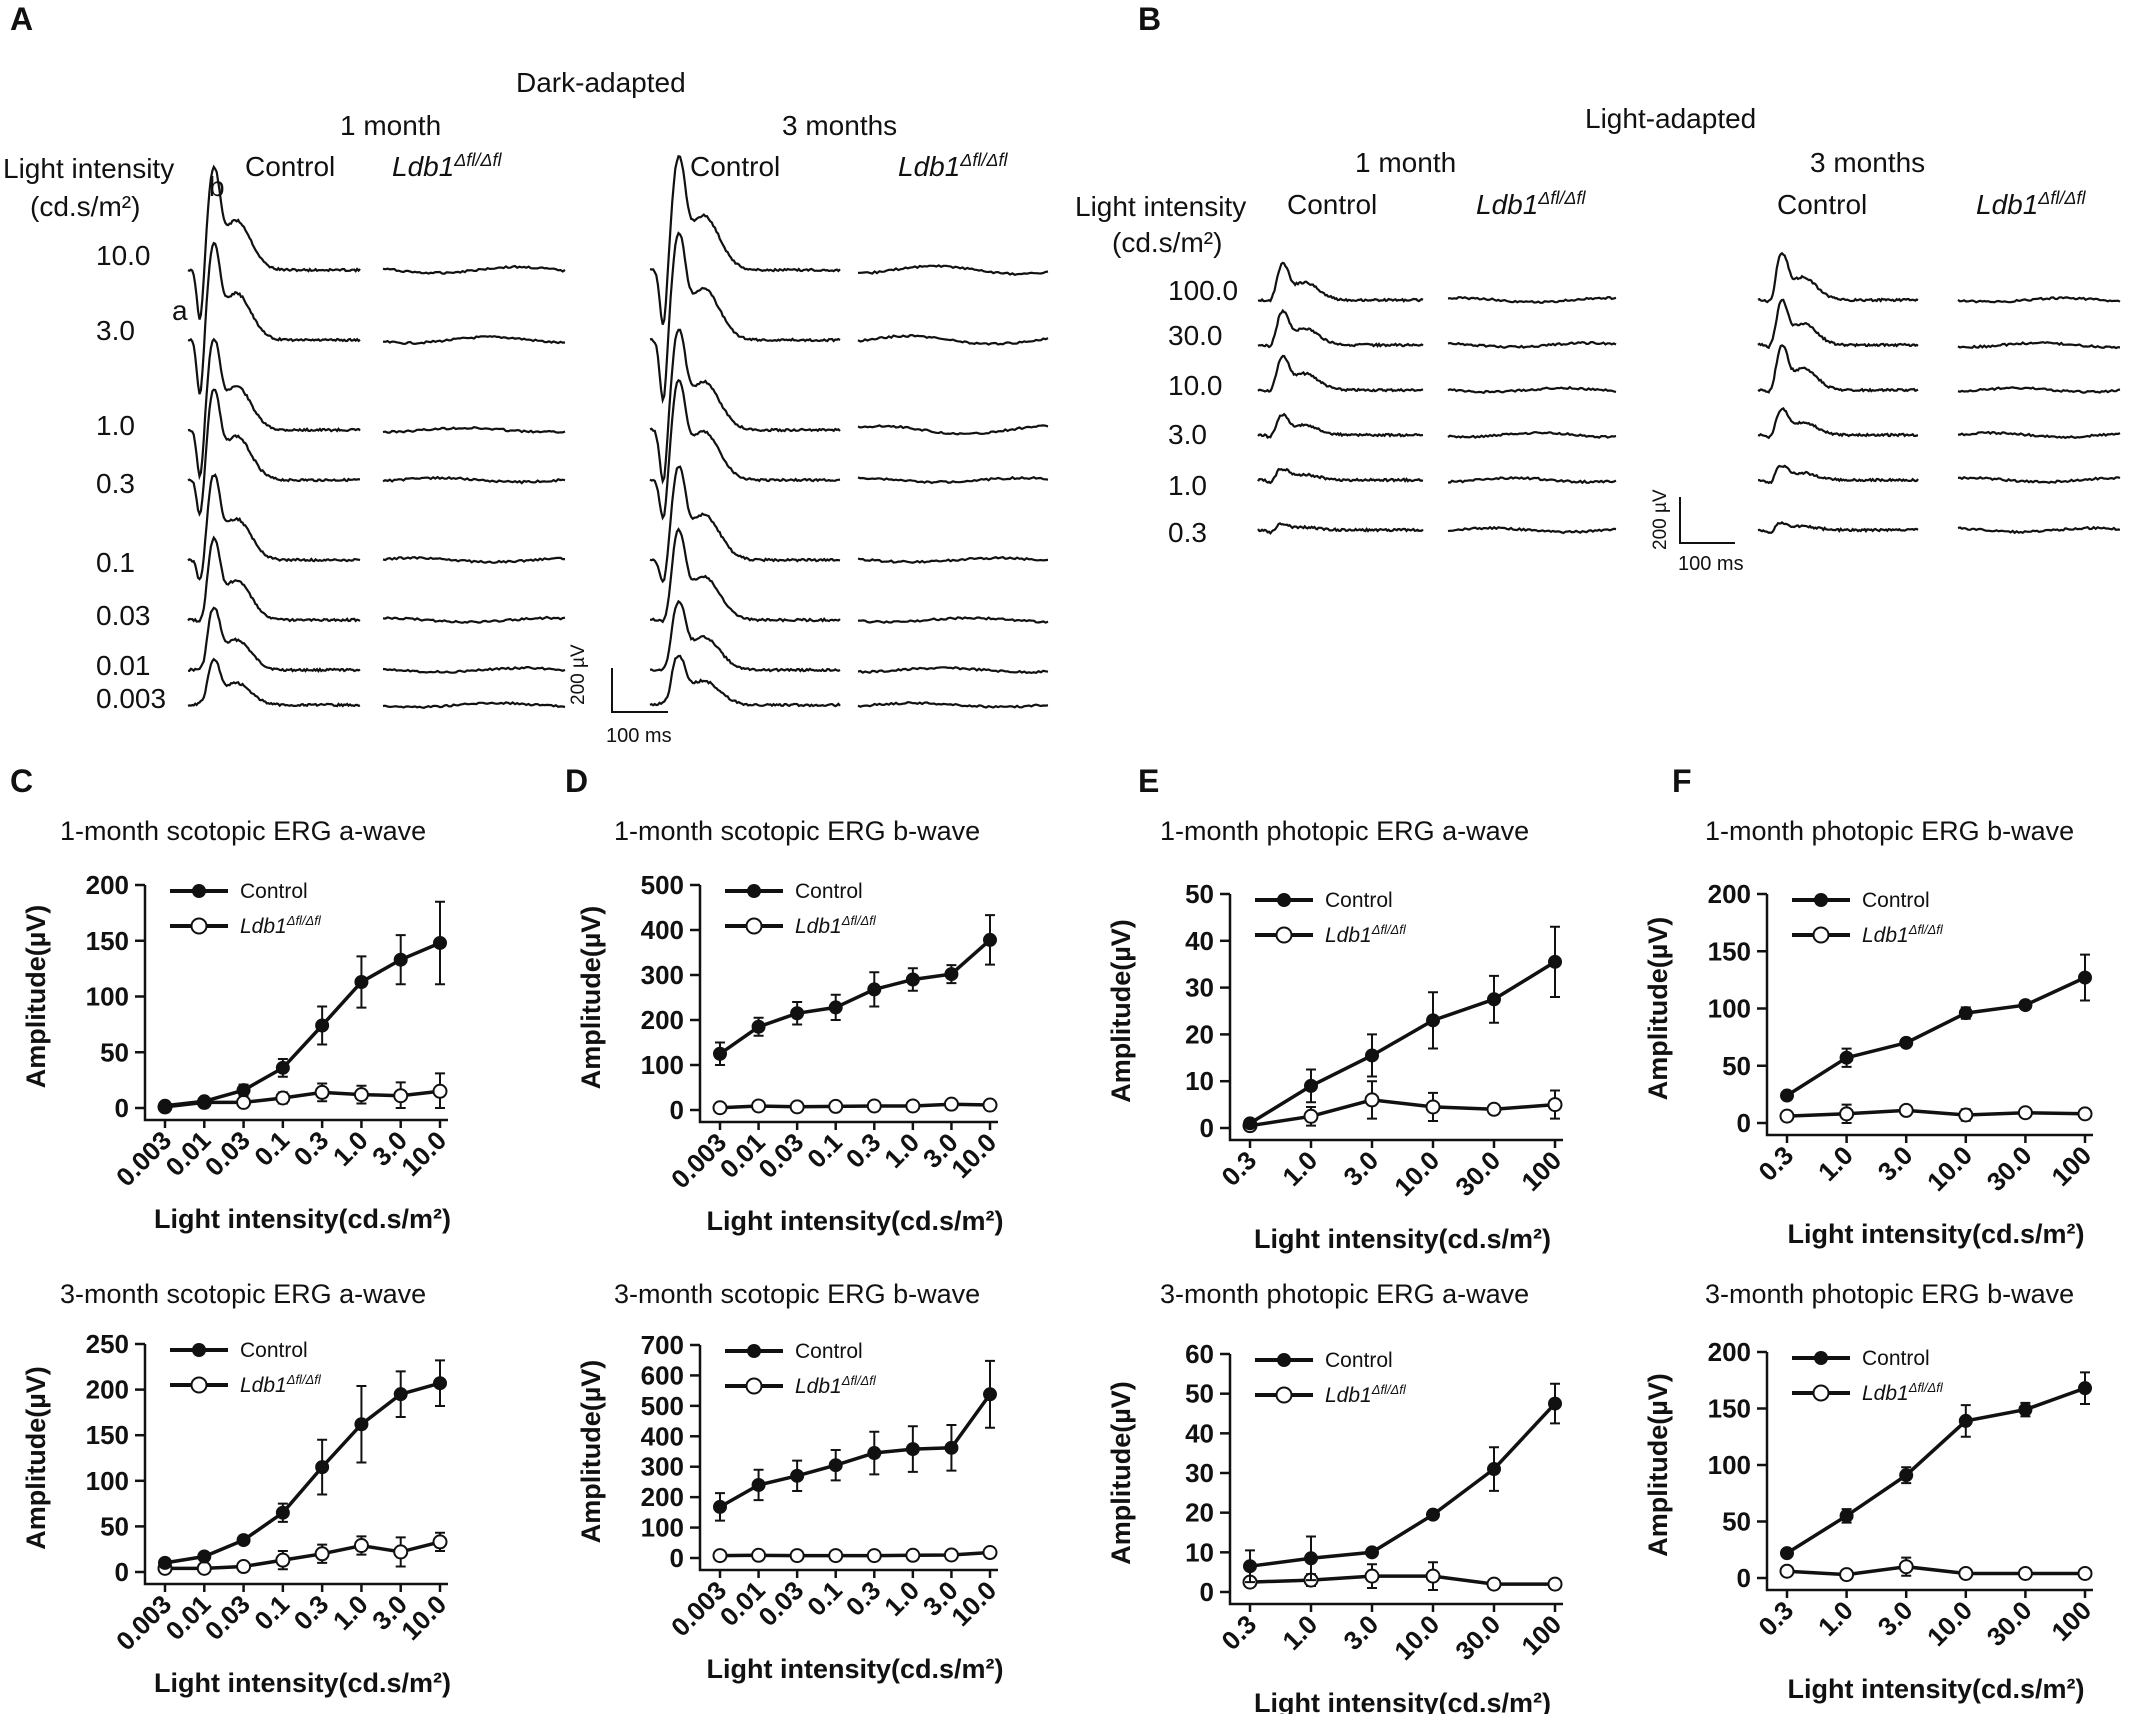 The height and width of the screenshot is (1714, 2131). I want to click on legend-marker-control, so click(199, 891).